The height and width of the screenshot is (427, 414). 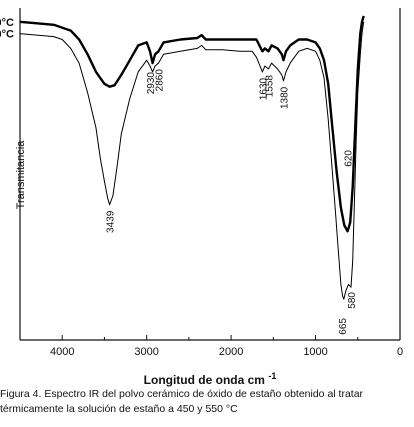 I want to click on series-name-label: 450°C, so click(x=7, y=35).